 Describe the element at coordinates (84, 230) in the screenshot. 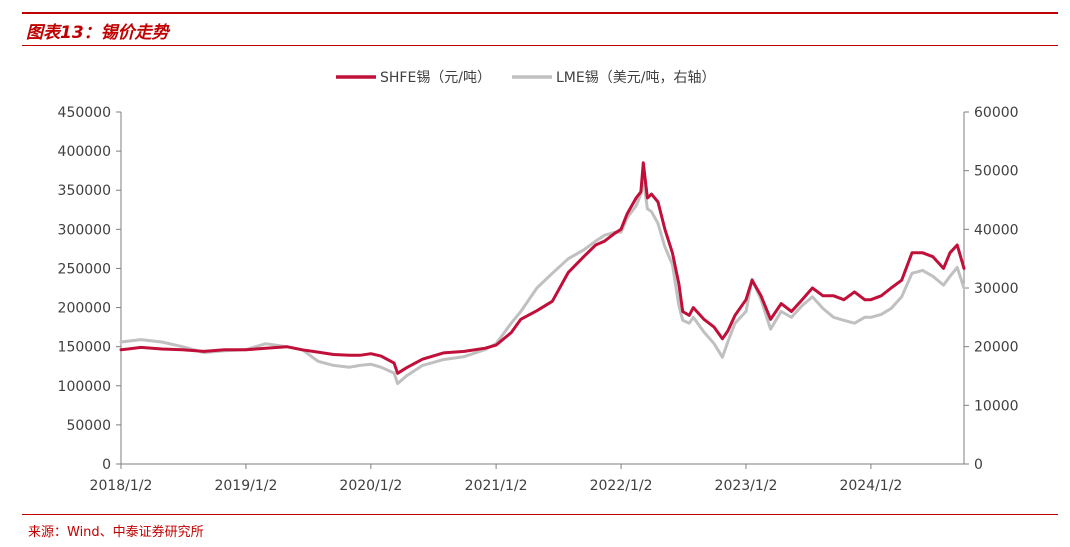

I see `left-tick-label: 300000` at that location.